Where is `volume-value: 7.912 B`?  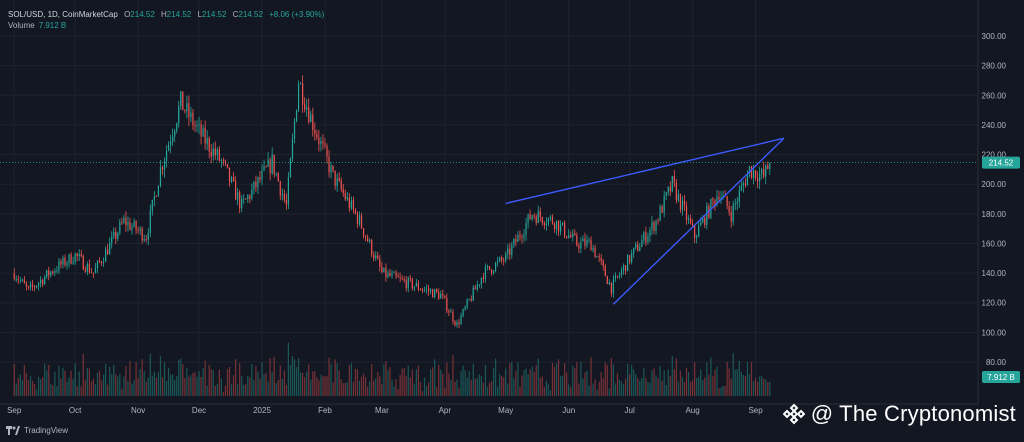
volume-value: 7.912 B is located at coordinates (52, 25).